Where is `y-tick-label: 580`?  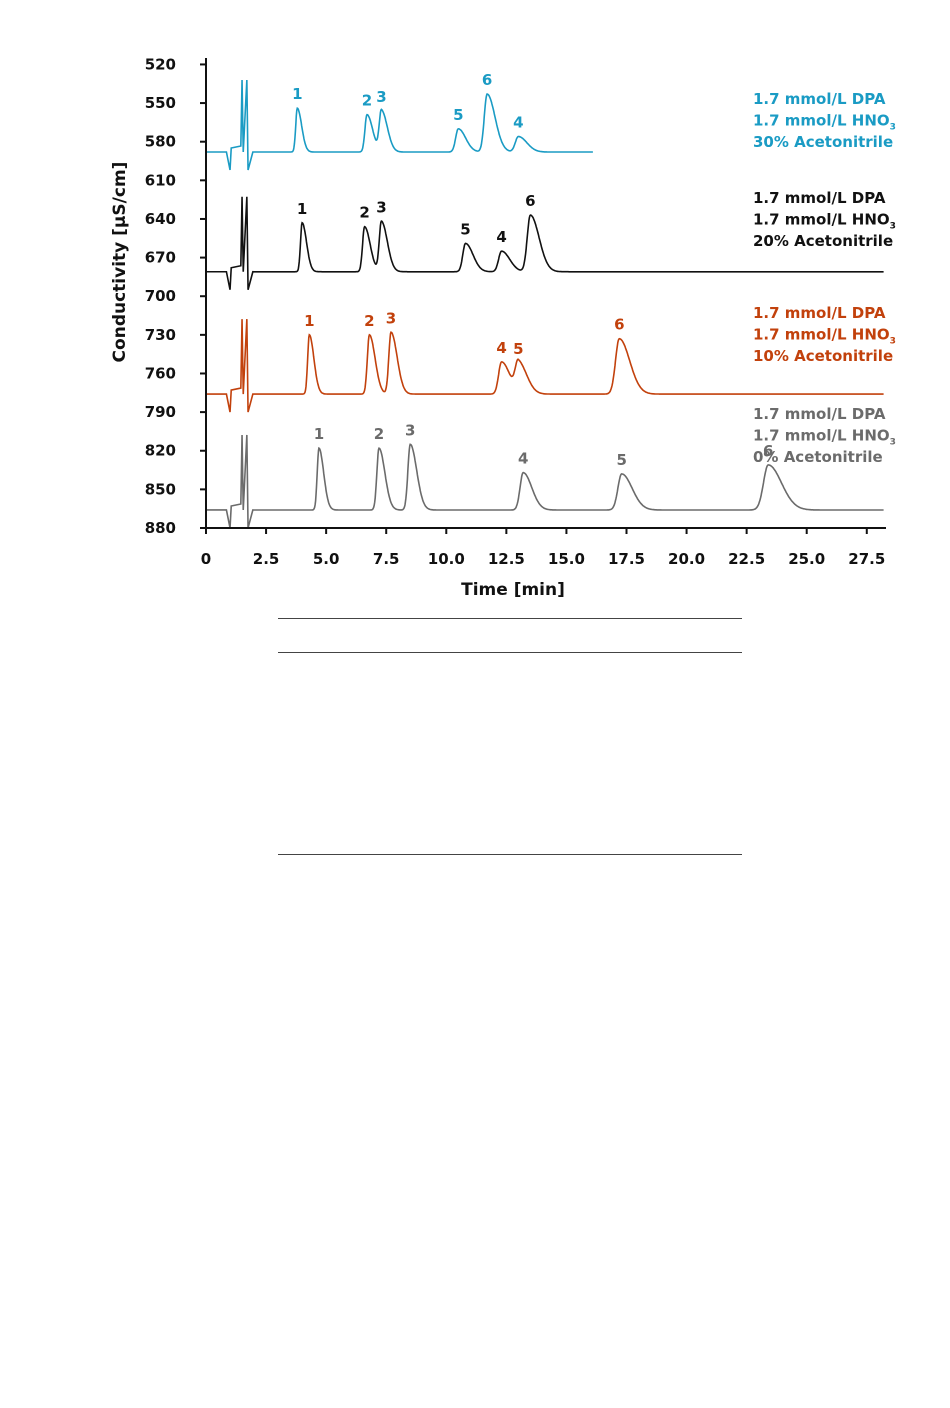 y-tick-label: 580 is located at coordinates (160, 142).